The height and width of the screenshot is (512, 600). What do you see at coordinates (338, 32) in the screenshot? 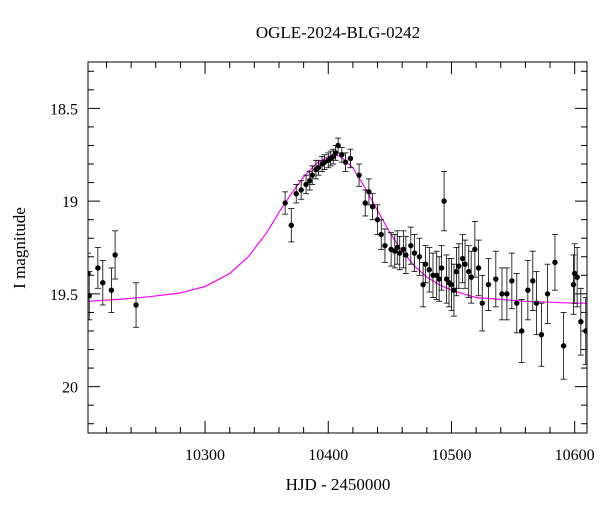
I see `chart-title: OGLE-2024-BLG-0242` at bounding box center [338, 32].